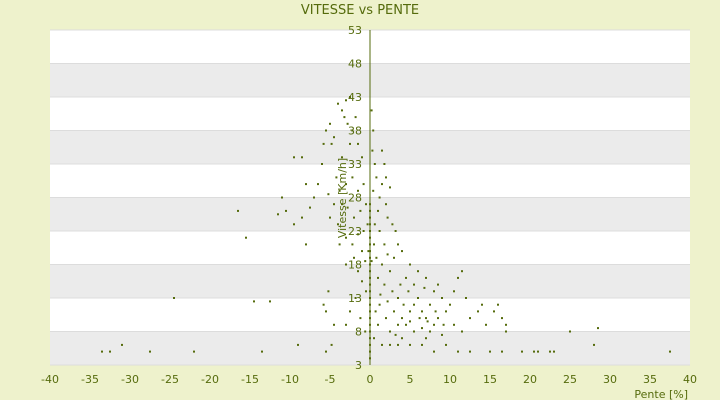 The image size is (720, 400). What do you see at coordinates (50, 379) in the screenshot?
I see `x-tick-label: -40` at bounding box center [50, 379].